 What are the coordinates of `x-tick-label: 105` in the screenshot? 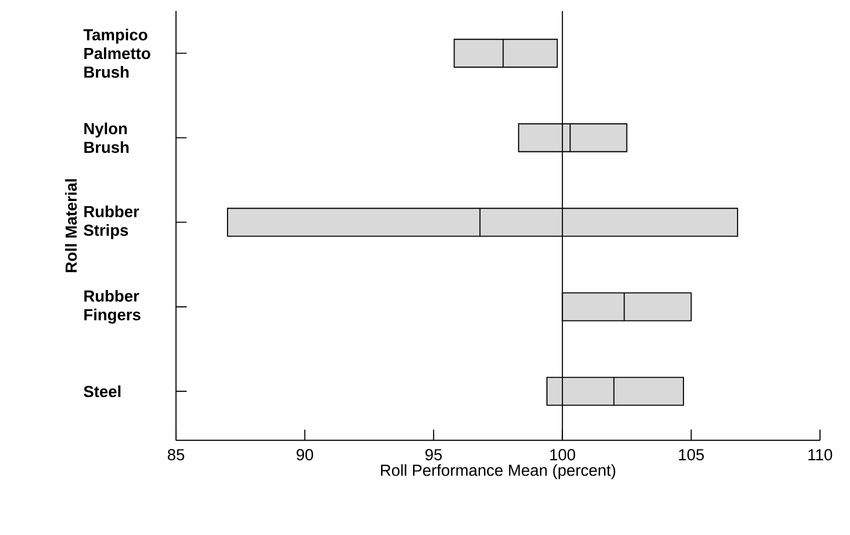 It's located at (691, 454).